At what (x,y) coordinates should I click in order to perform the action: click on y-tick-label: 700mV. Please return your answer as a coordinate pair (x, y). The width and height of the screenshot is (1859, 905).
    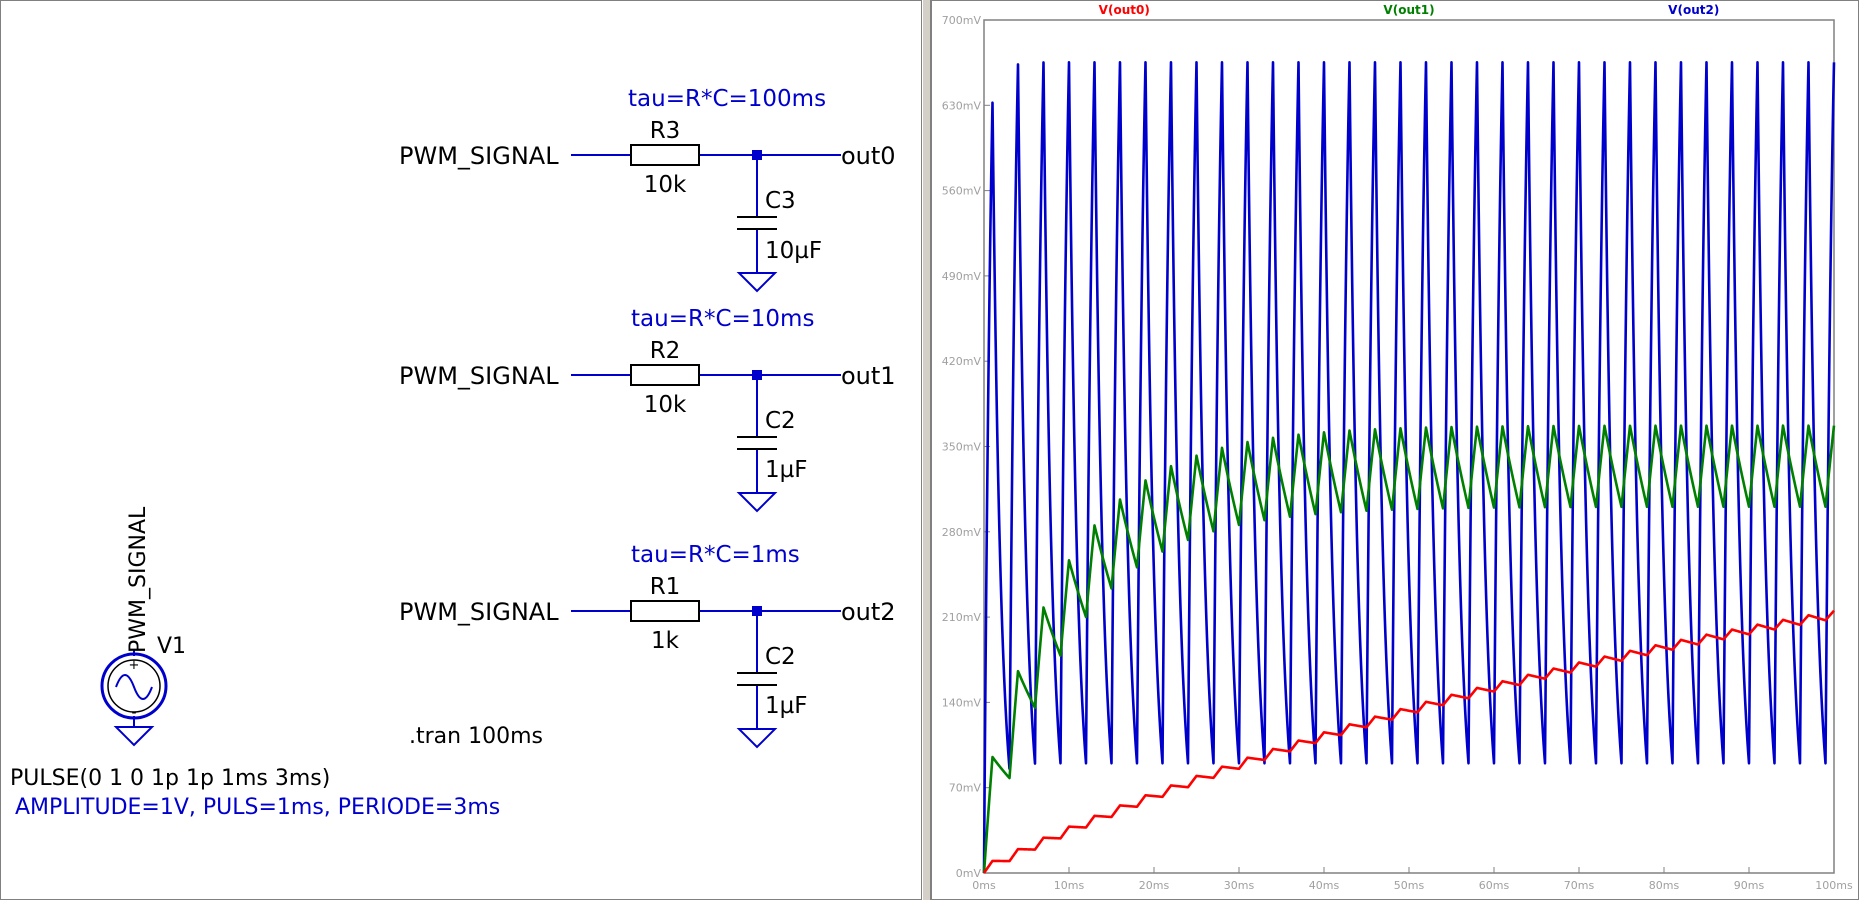
    Looking at the image, I should click on (962, 20).